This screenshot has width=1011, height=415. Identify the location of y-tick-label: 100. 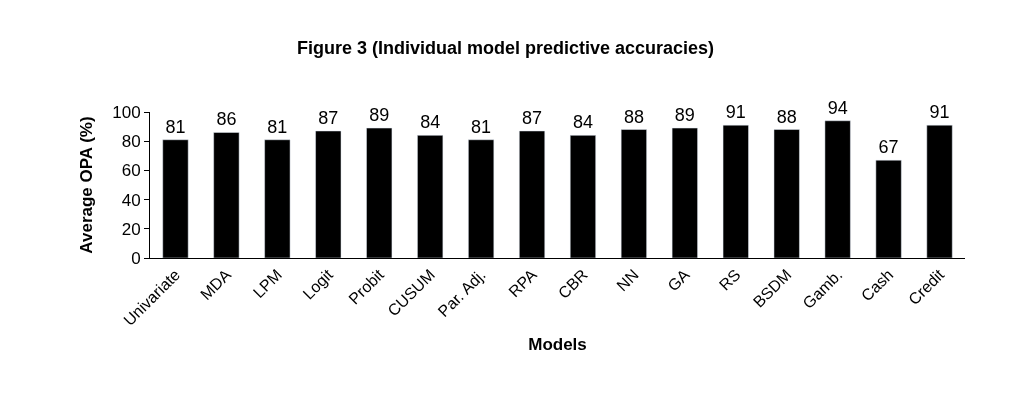
(126, 112).